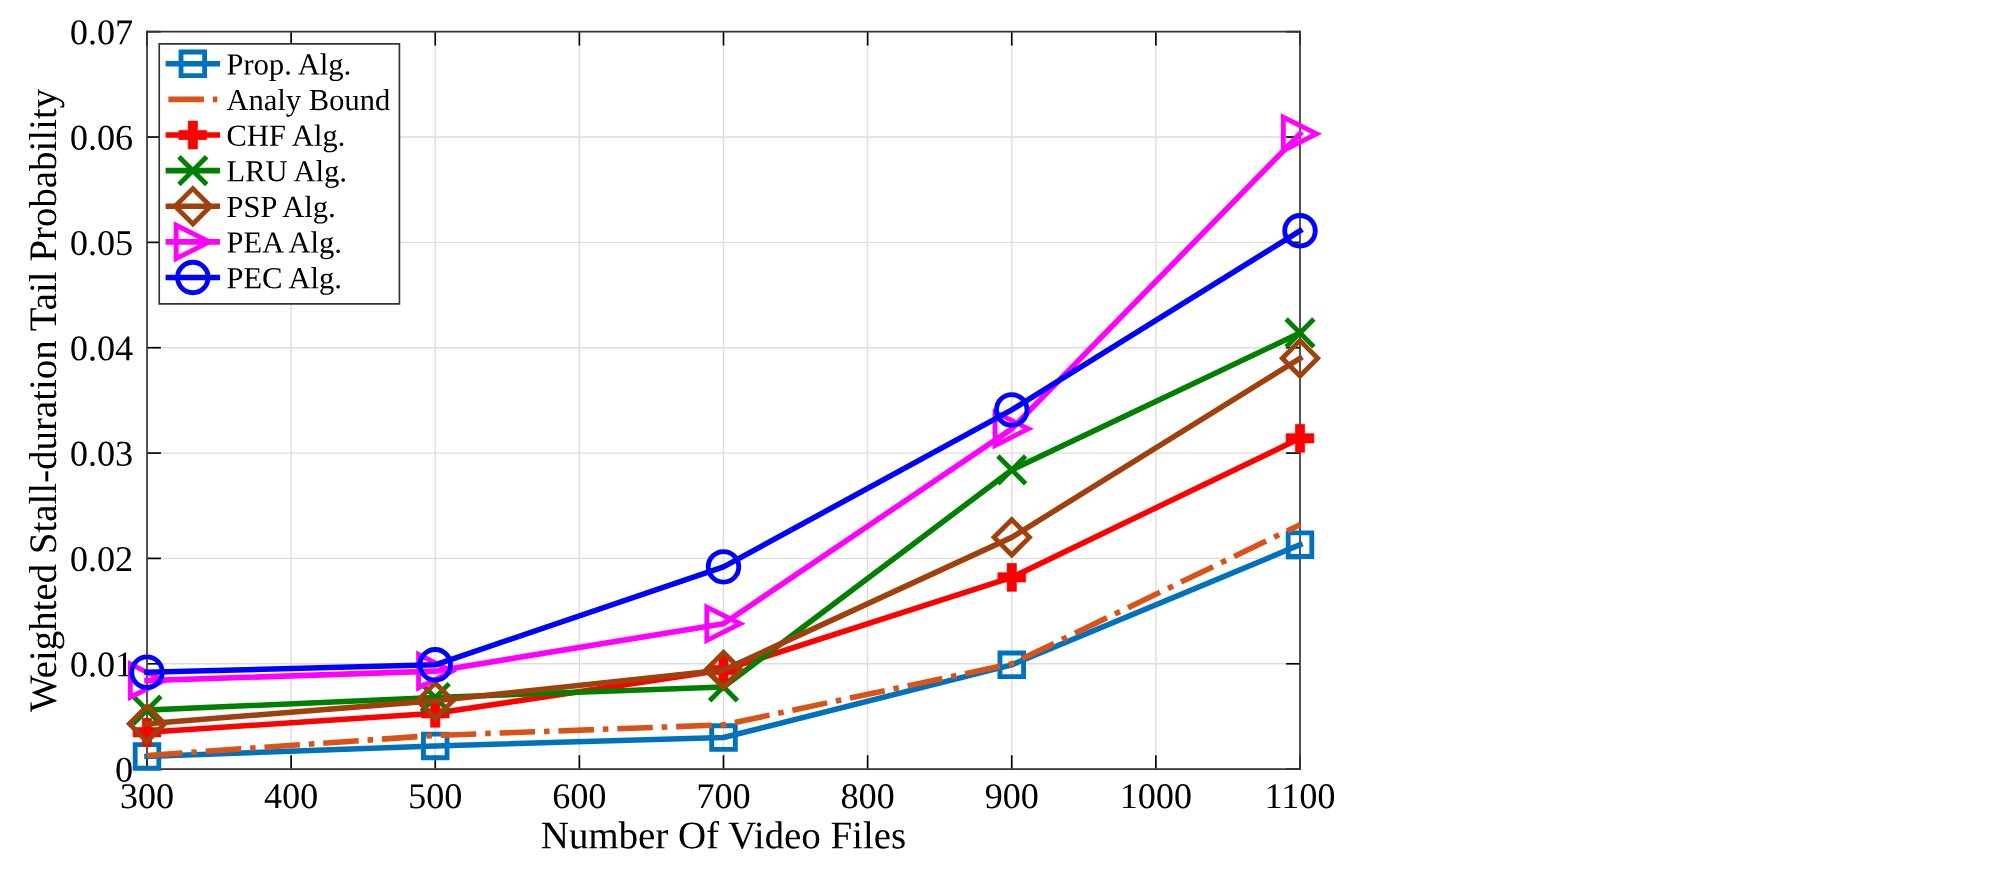  I want to click on x-tick-label: 900, so click(1011, 796).